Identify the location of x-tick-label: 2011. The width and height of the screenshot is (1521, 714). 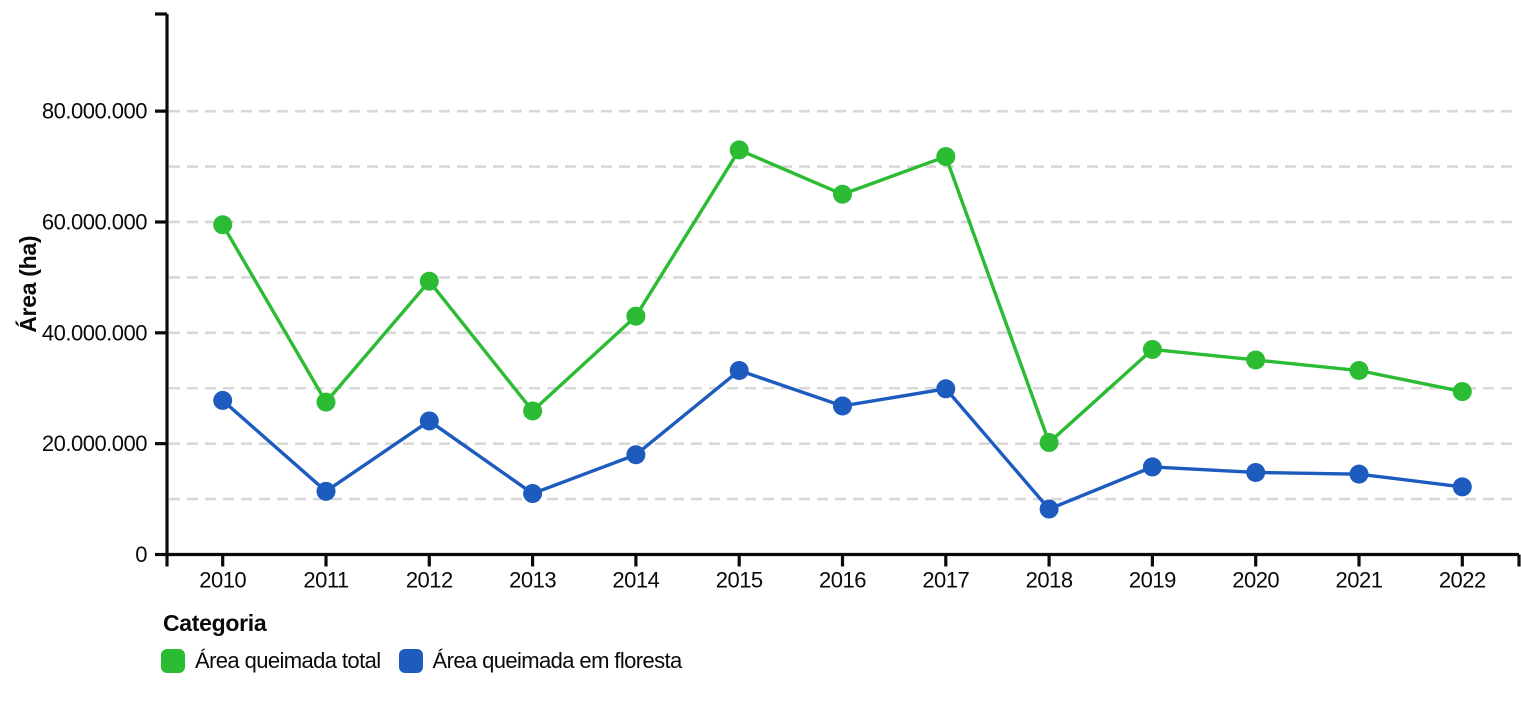
(326, 580).